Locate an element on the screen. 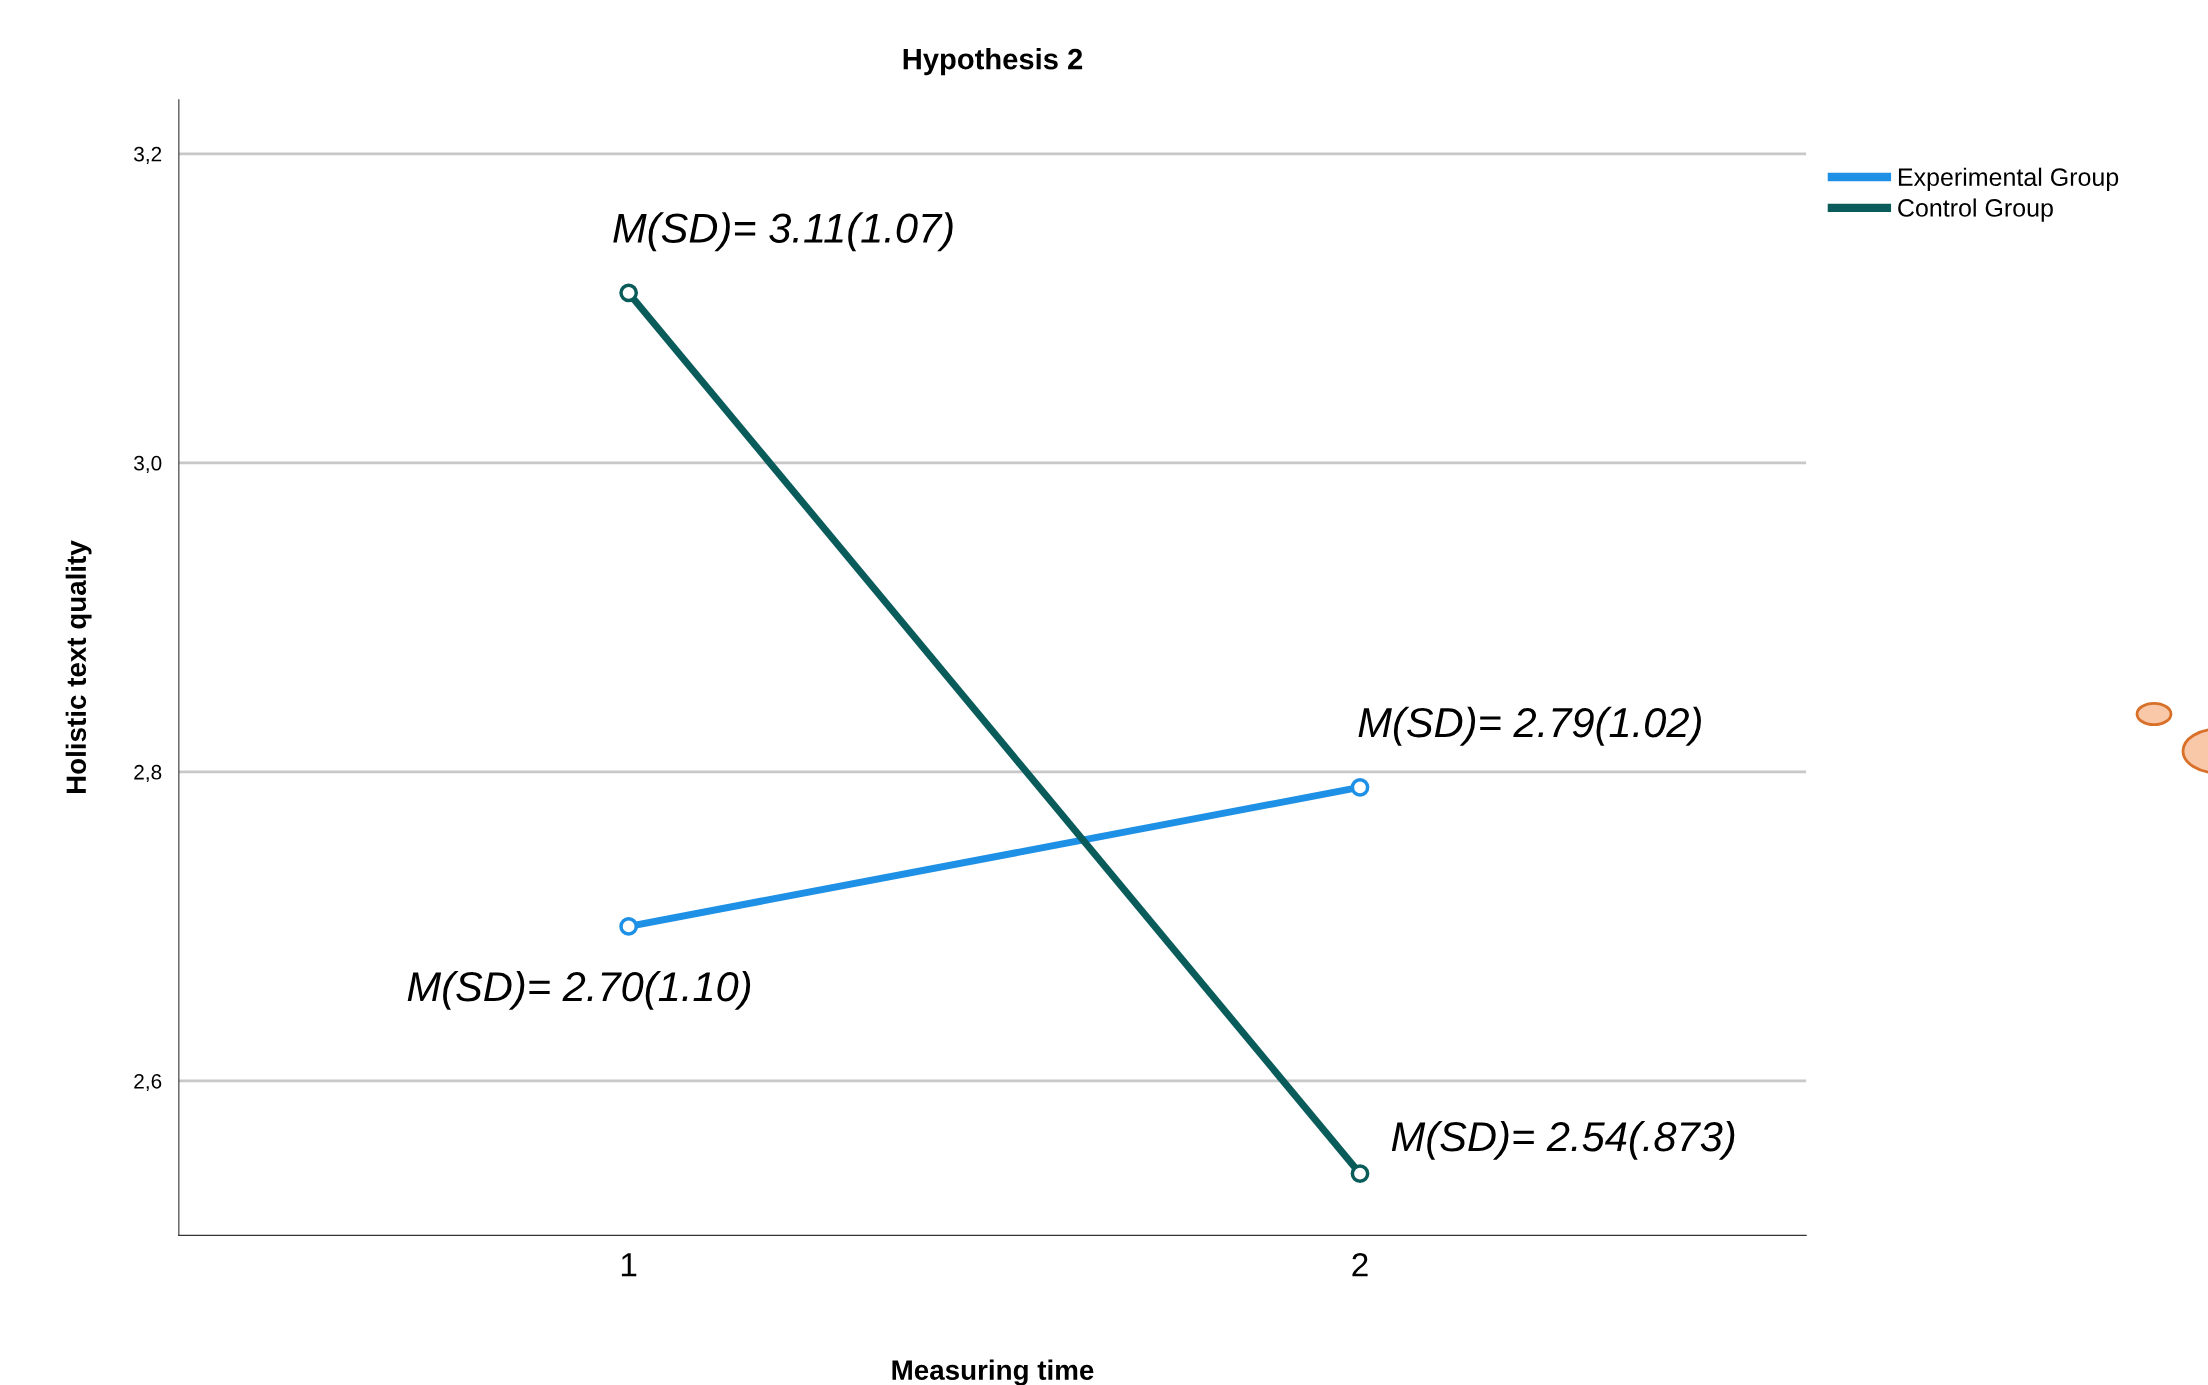 The height and width of the screenshot is (1385, 2208). x-tick-label: 1 is located at coordinates (629, 1265).